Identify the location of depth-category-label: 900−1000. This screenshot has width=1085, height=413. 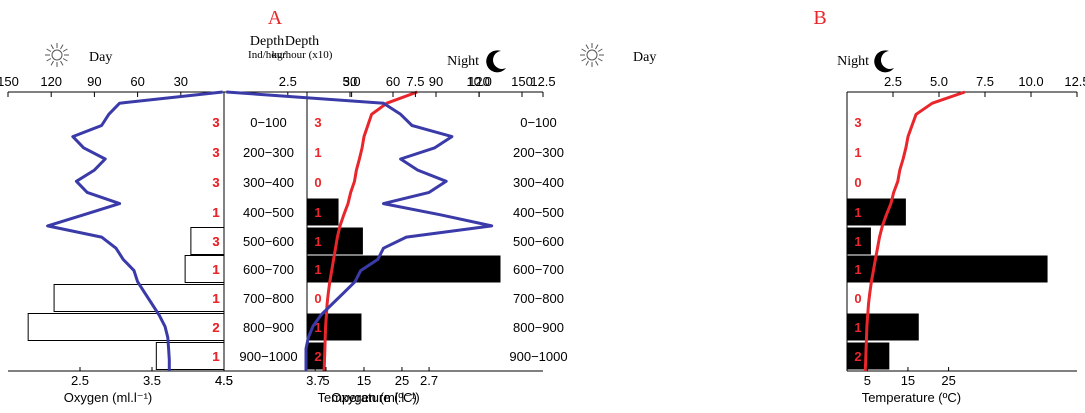
(538, 356).